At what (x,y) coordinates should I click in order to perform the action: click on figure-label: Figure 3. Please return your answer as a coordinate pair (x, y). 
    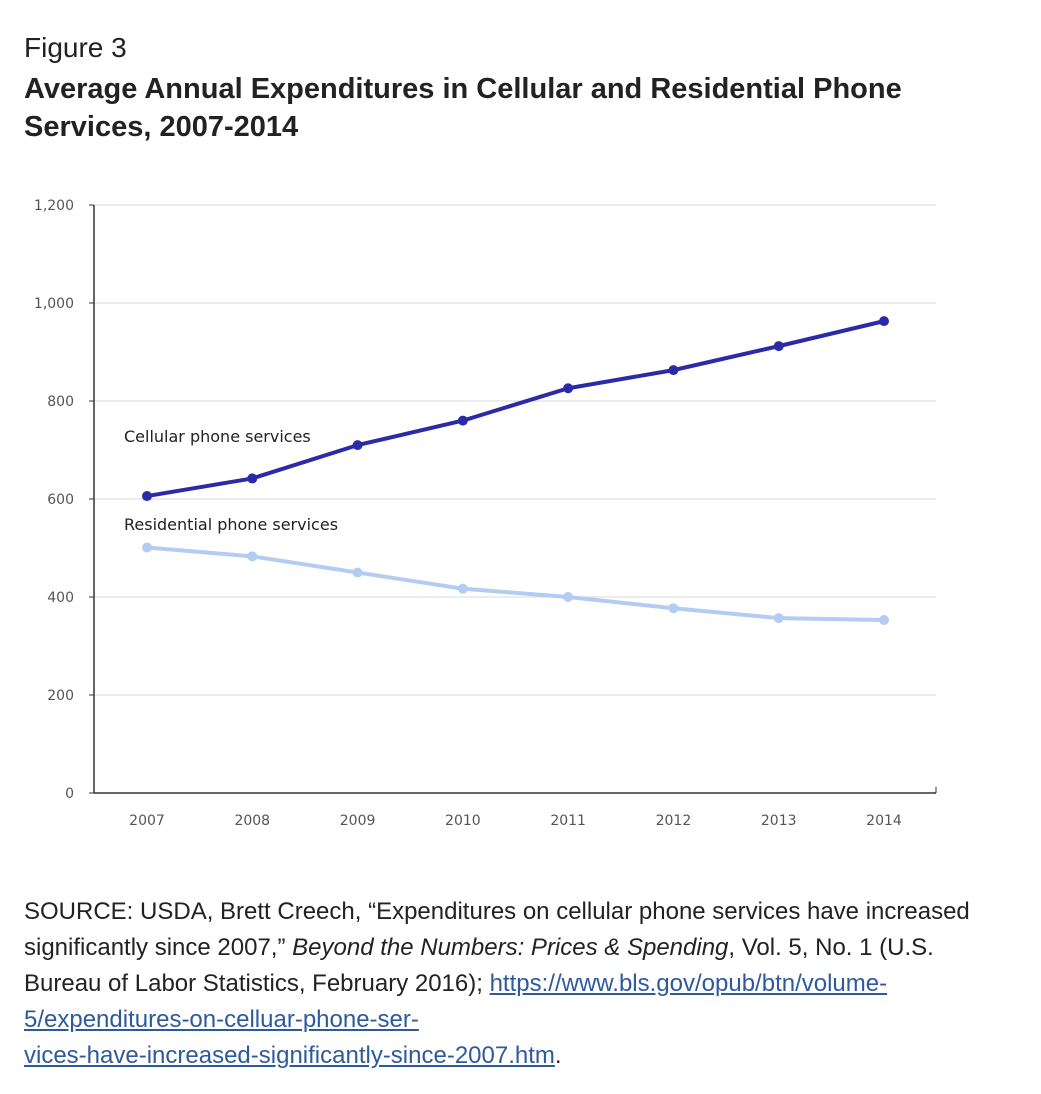
    Looking at the image, I should click on (75, 47).